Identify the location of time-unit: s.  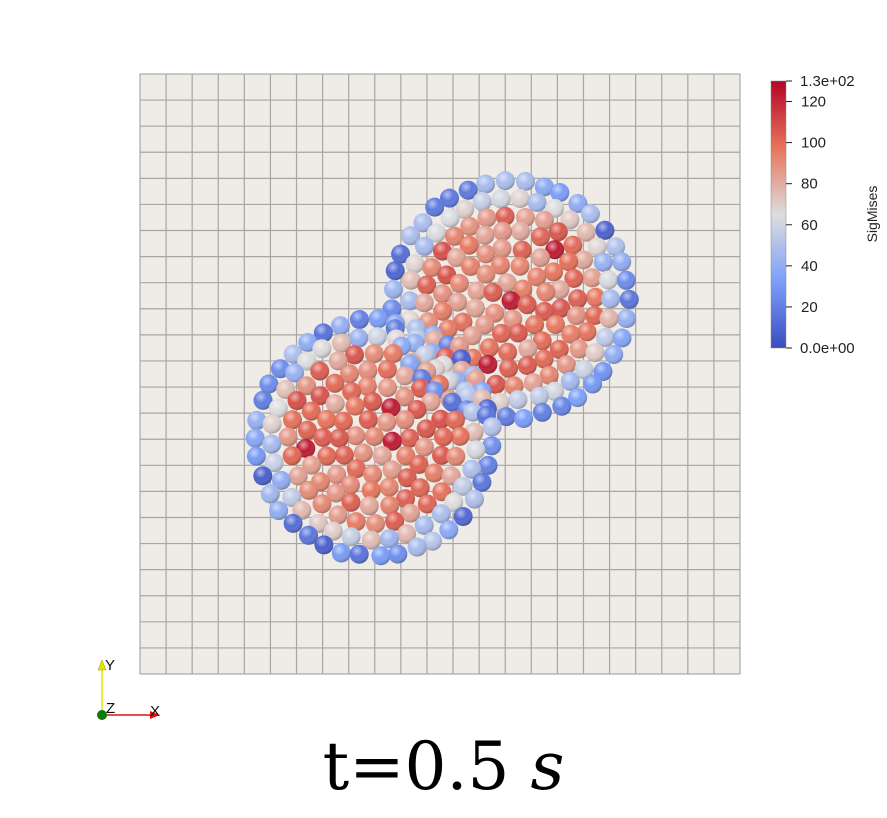
(547, 766).